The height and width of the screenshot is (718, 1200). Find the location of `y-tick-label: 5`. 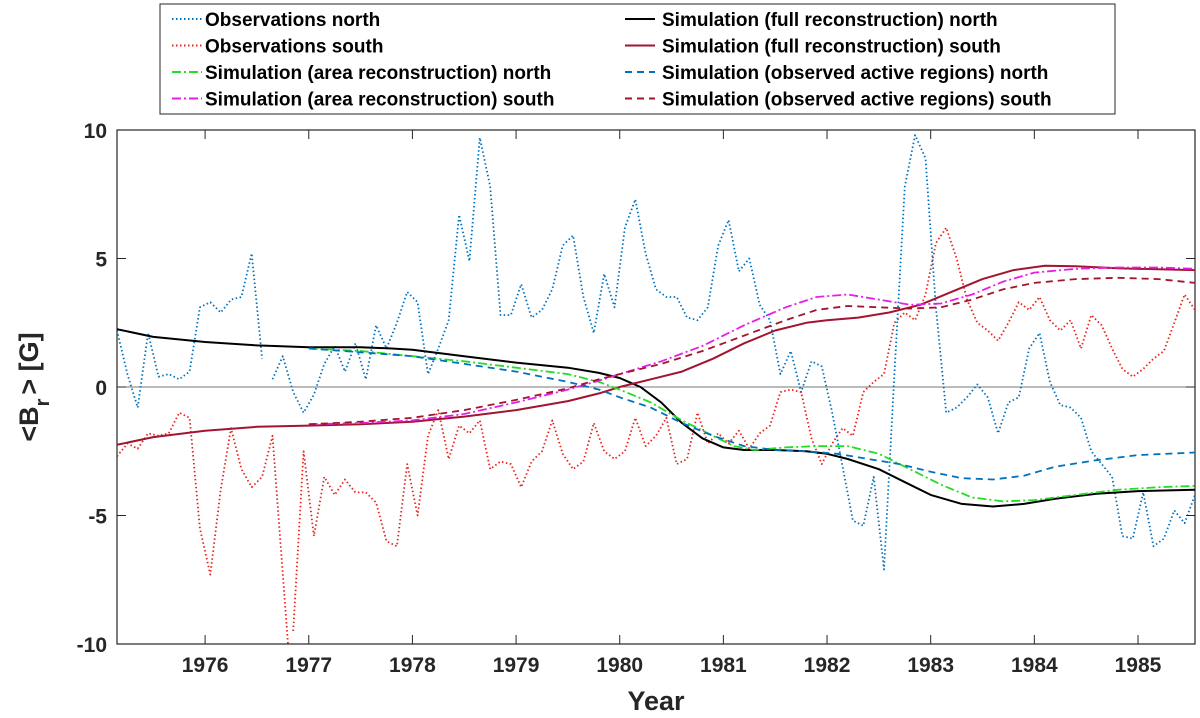

y-tick-label: 5 is located at coordinates (101, 260).